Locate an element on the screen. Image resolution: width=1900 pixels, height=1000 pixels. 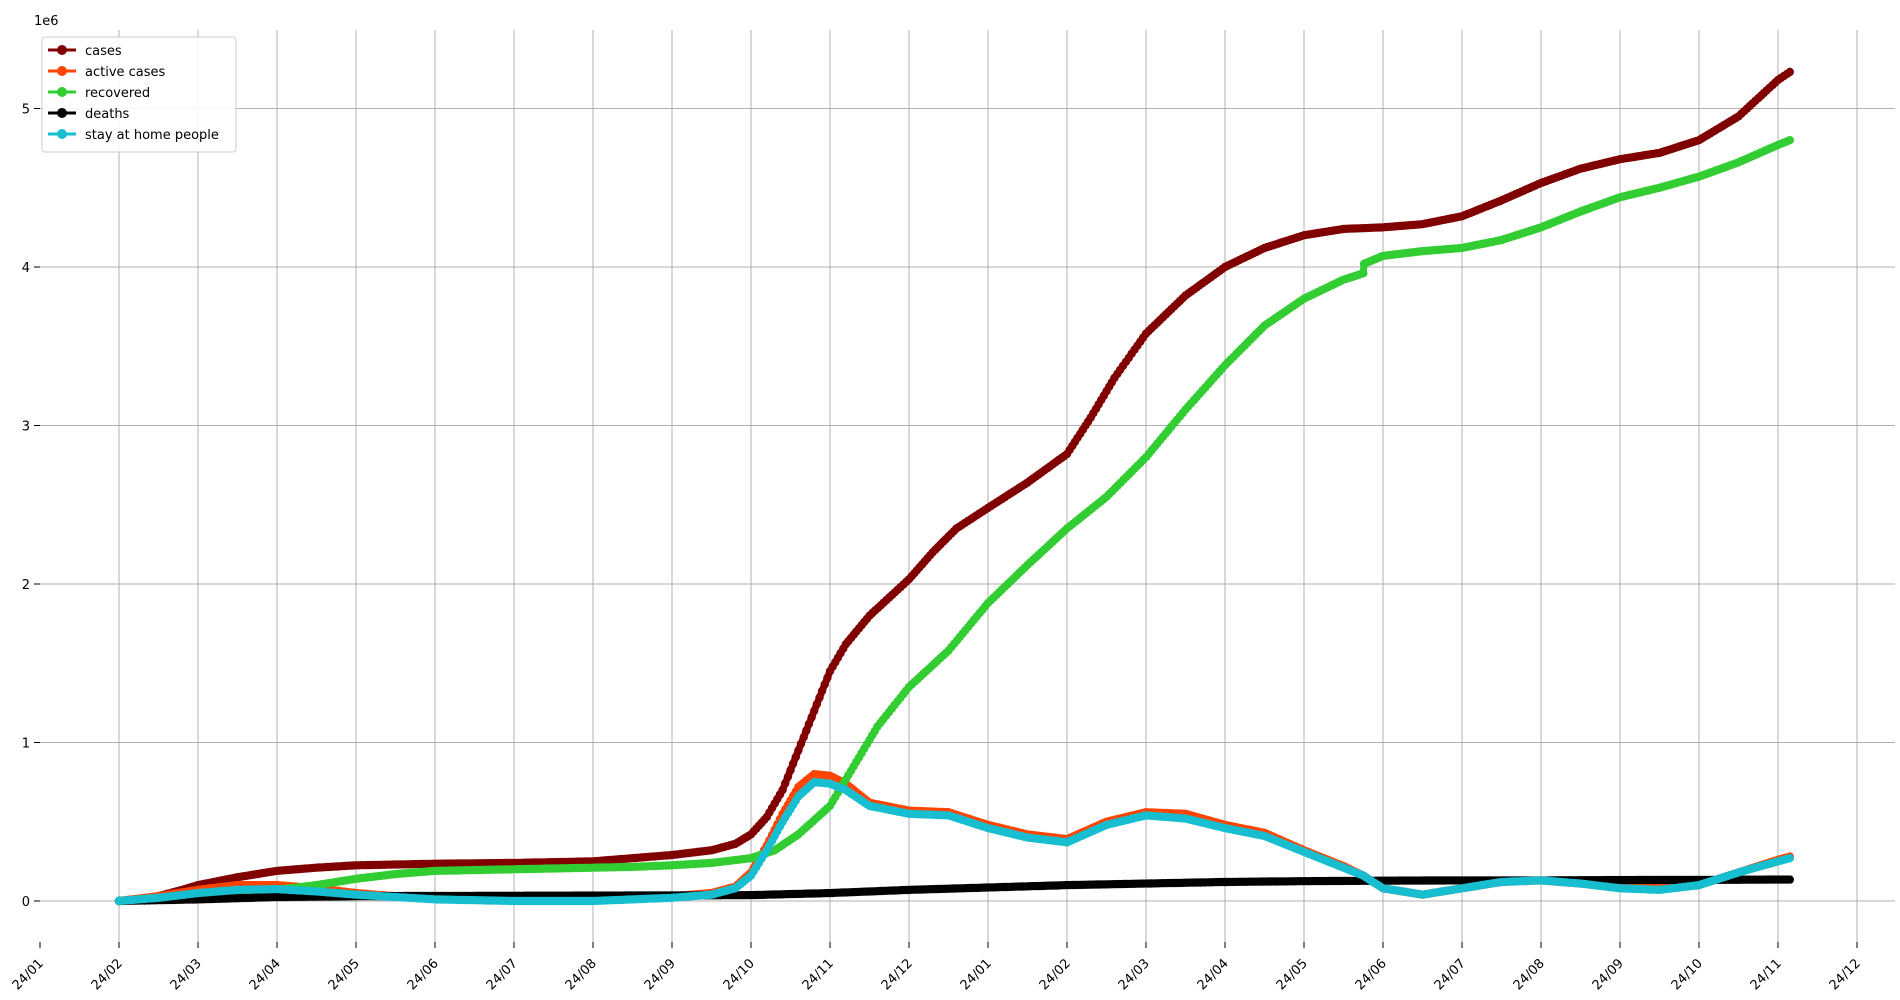
series-stay-at-home-people is located at coordinates (954, 841).